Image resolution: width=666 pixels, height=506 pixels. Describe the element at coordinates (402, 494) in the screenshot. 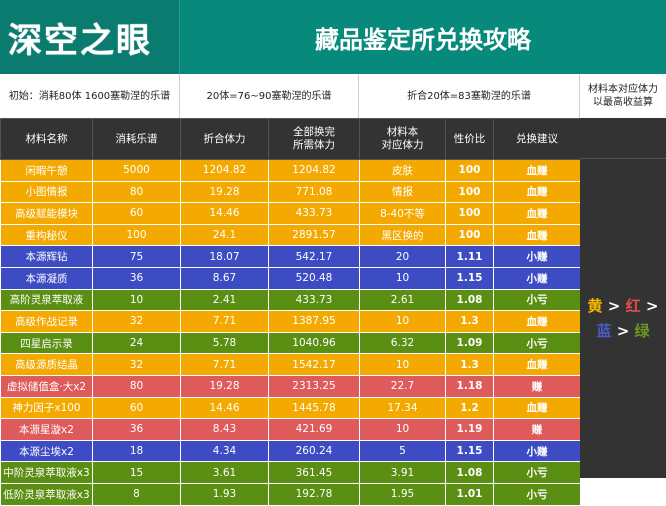

I see `cell-mat: 1.95` at that location.